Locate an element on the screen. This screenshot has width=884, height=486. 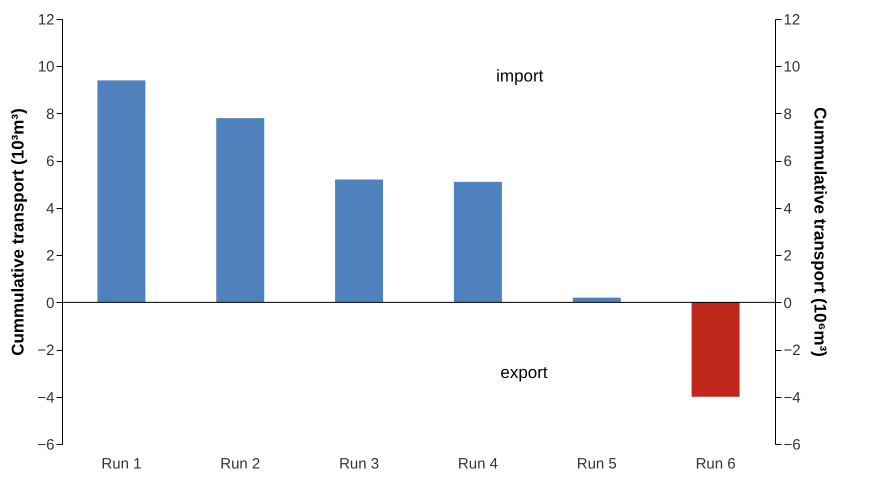
y2-tick-label: 8 is located at coordinates (788, 114).